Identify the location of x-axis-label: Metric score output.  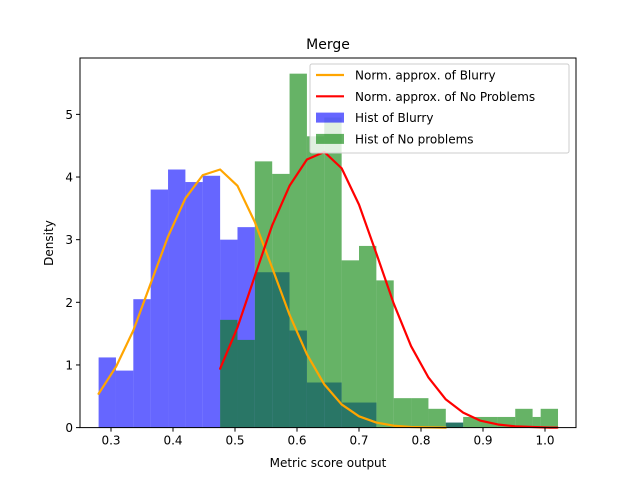
(328, 463).